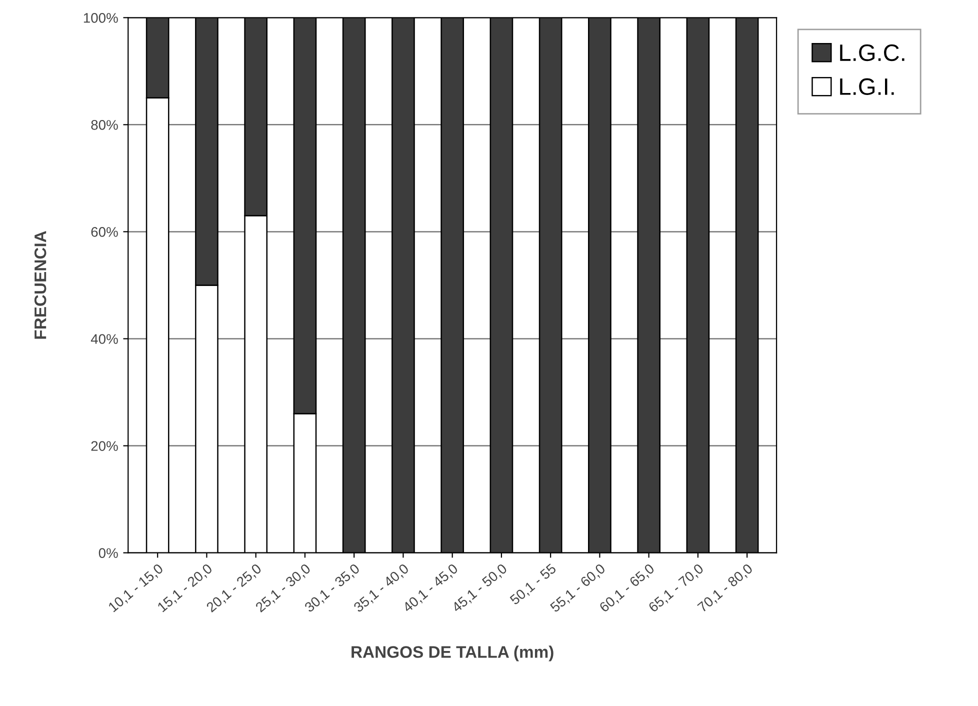  I want to click on y-tick-label: 60%, so click(104, 232).